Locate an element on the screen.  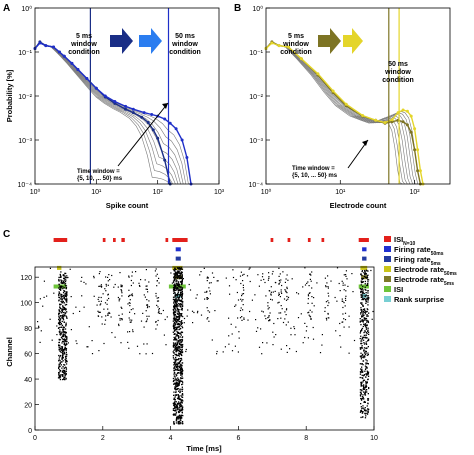
a-ytick-label-3: 10⁻³ is located at coordinates (25, 141).